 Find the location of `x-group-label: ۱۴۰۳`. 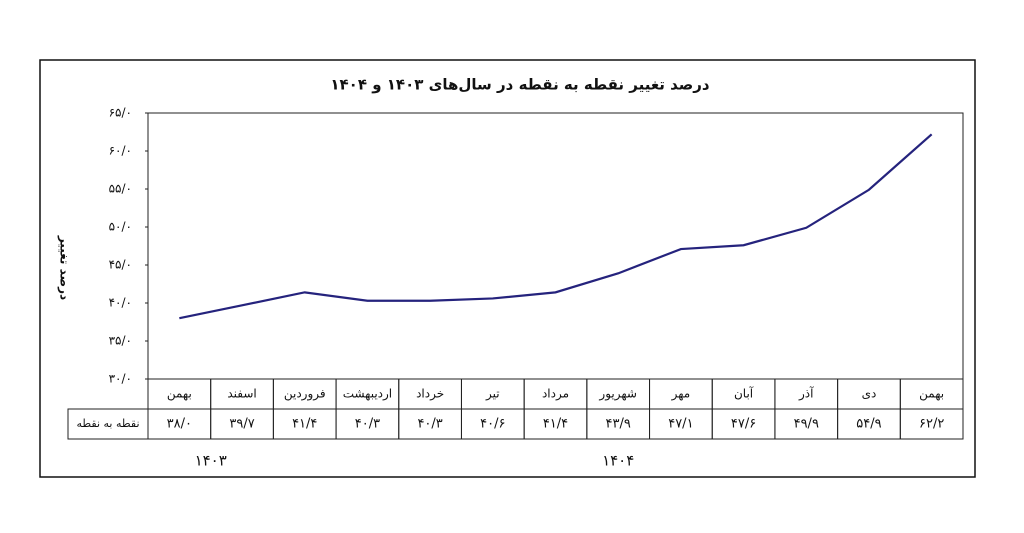

x-group-label: ۱۴۰۳ is located at coordinates (211, 461).